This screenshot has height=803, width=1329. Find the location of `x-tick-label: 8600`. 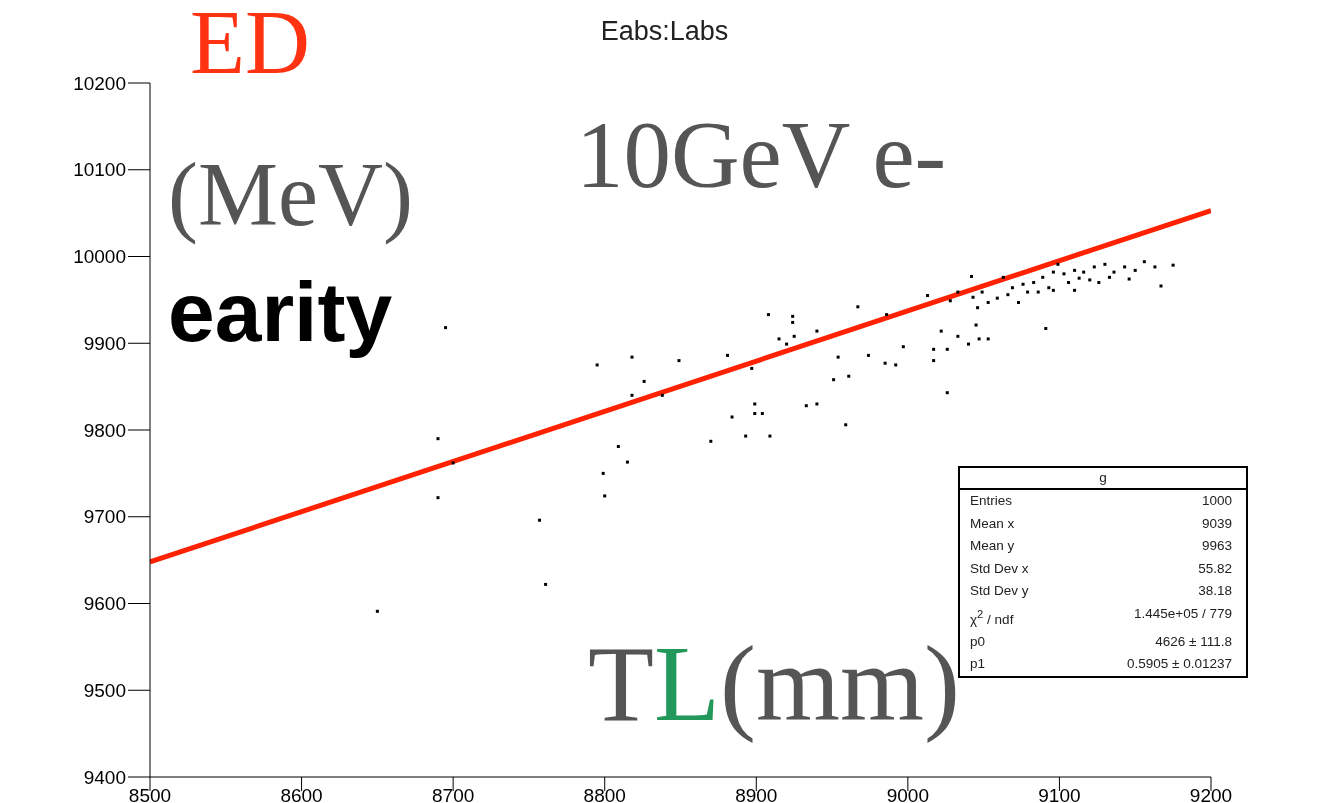

x-tick-label: 8600 is located at coordinates (301, 794).